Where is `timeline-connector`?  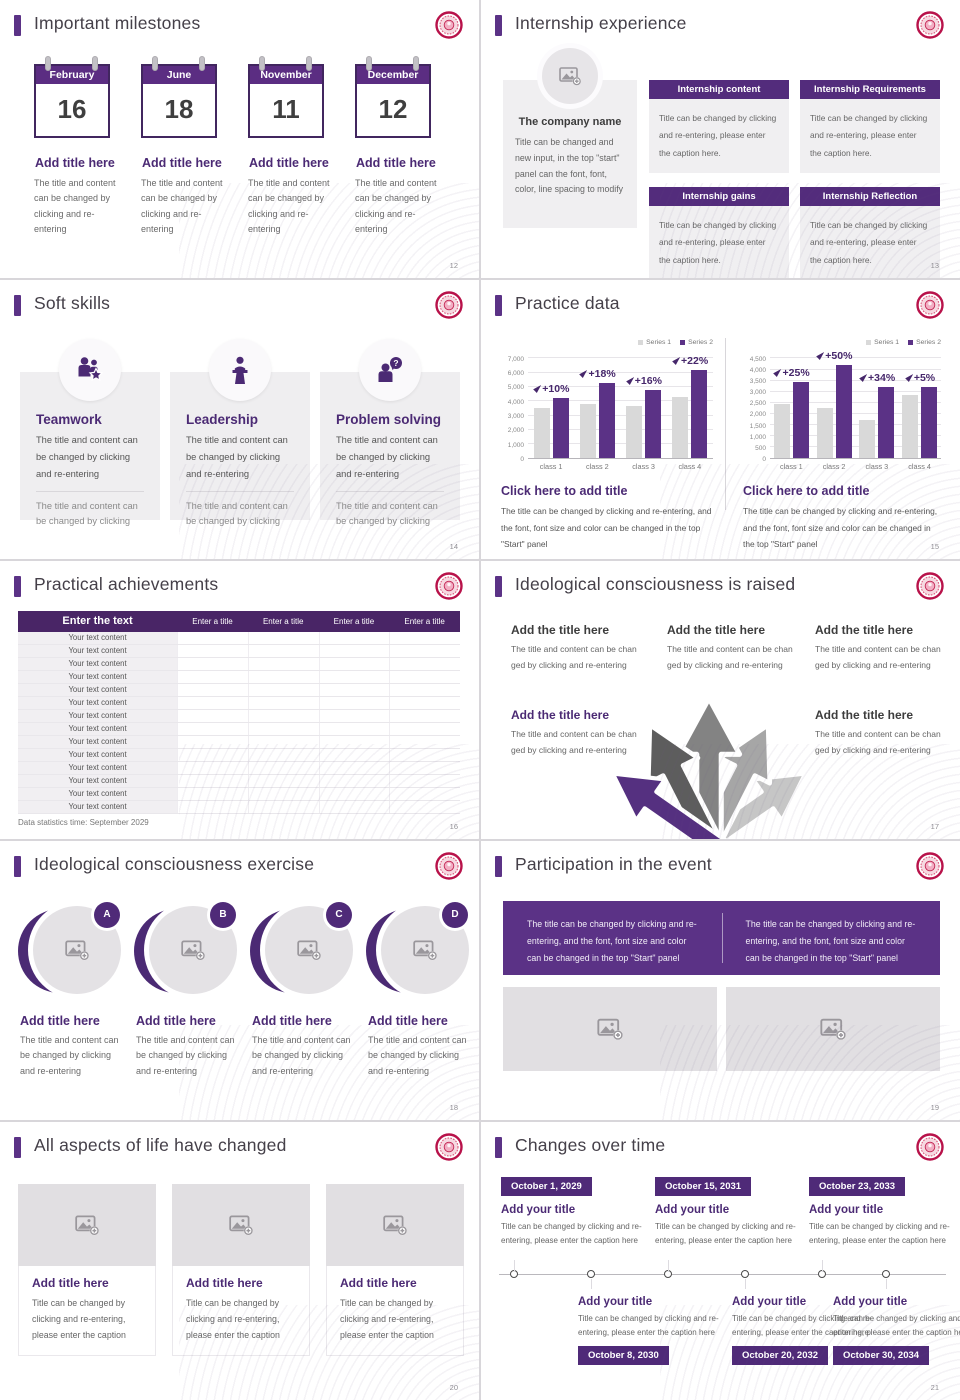
timeline-connector is located at coordinates (668, 1265).